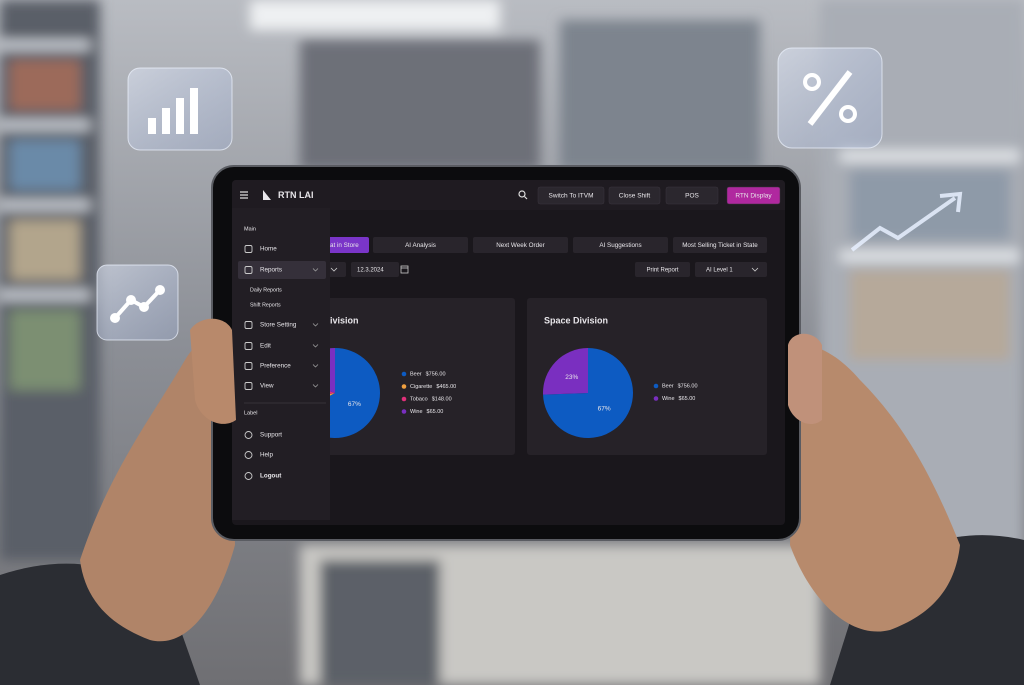 This screenshot has height=685, width=1024. I want to click on sidebar-section: Main, so click(250, 229).